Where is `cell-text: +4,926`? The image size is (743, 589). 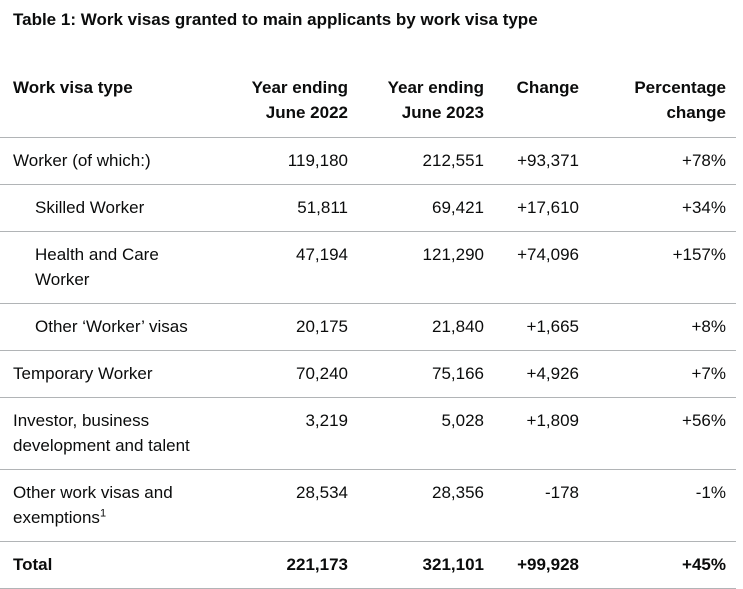
cell-text: +4,926 is located at coordinates (552, 373).